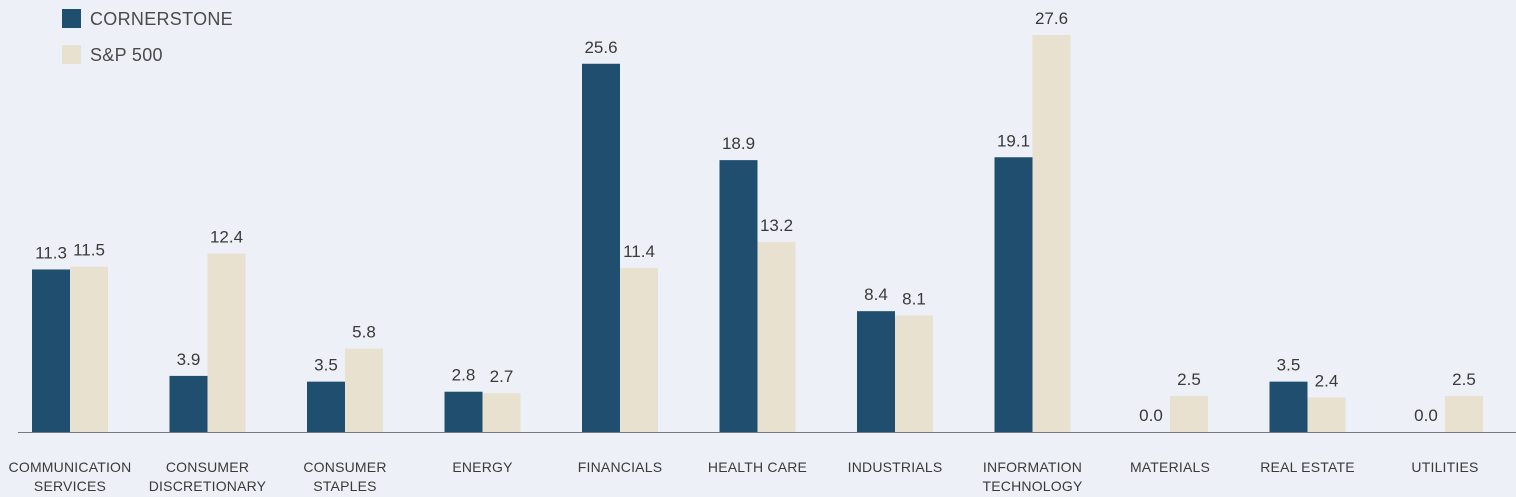  I want to click on value-label-1-0: 11.5, so click(89, 250).